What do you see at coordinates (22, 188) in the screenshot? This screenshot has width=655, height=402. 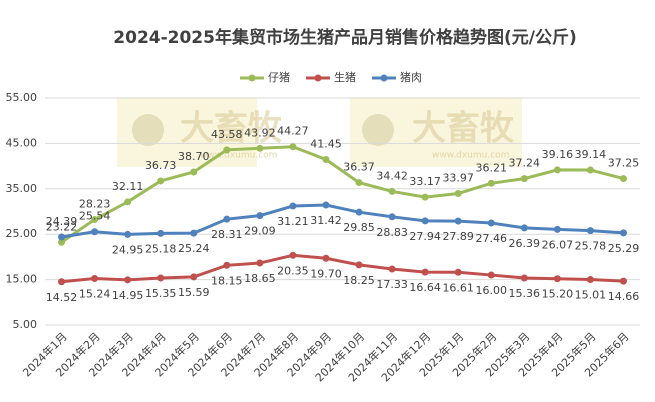 I see `y-tick-label: 35.00` at bounding box center [22, 188].